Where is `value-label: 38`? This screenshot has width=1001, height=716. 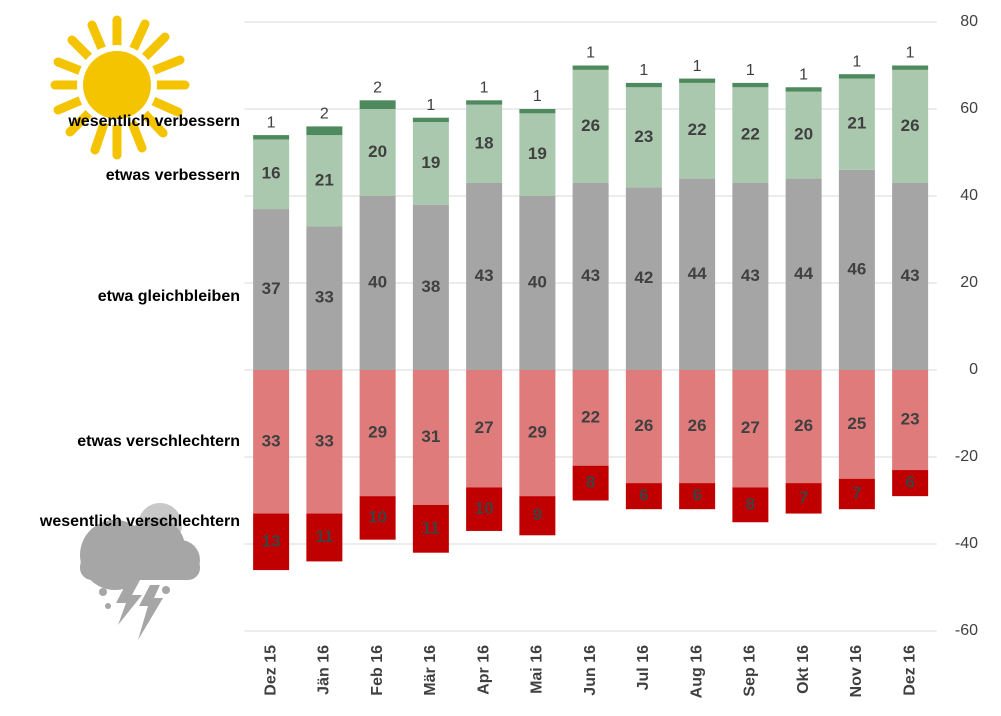 value-label: 38 is located at coordinates (430, 286).